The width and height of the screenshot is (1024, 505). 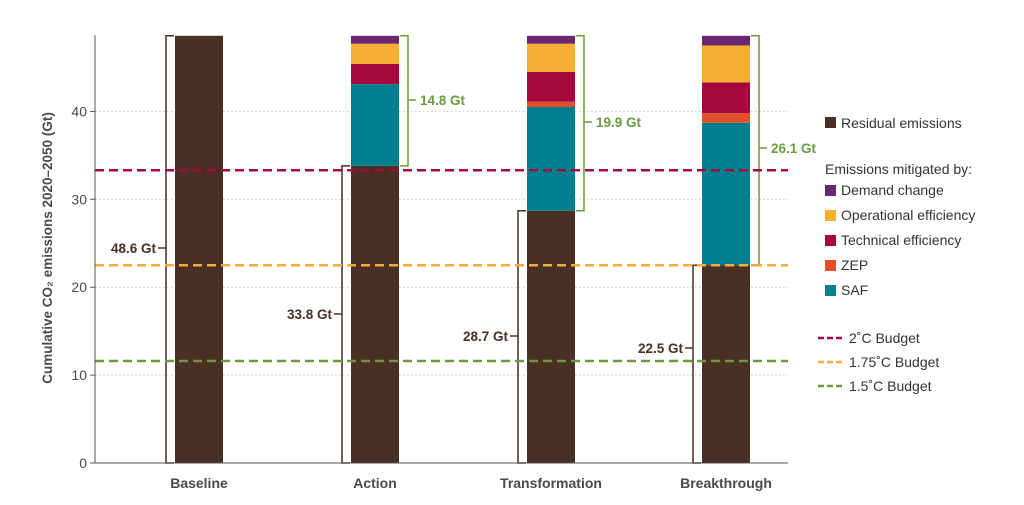 What do you see at coordinates (79, 287) in the screenshot?
I see `y-tick-label-20: 20` at bounding box center [79, 287].